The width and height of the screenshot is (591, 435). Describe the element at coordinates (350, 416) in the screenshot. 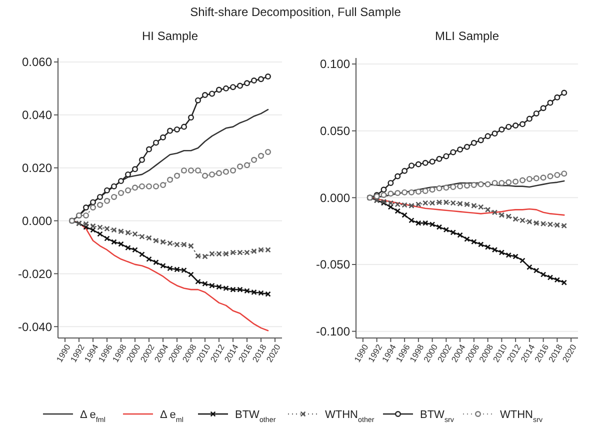

I see `legend-label: WTHN$_{other}$` at that location.